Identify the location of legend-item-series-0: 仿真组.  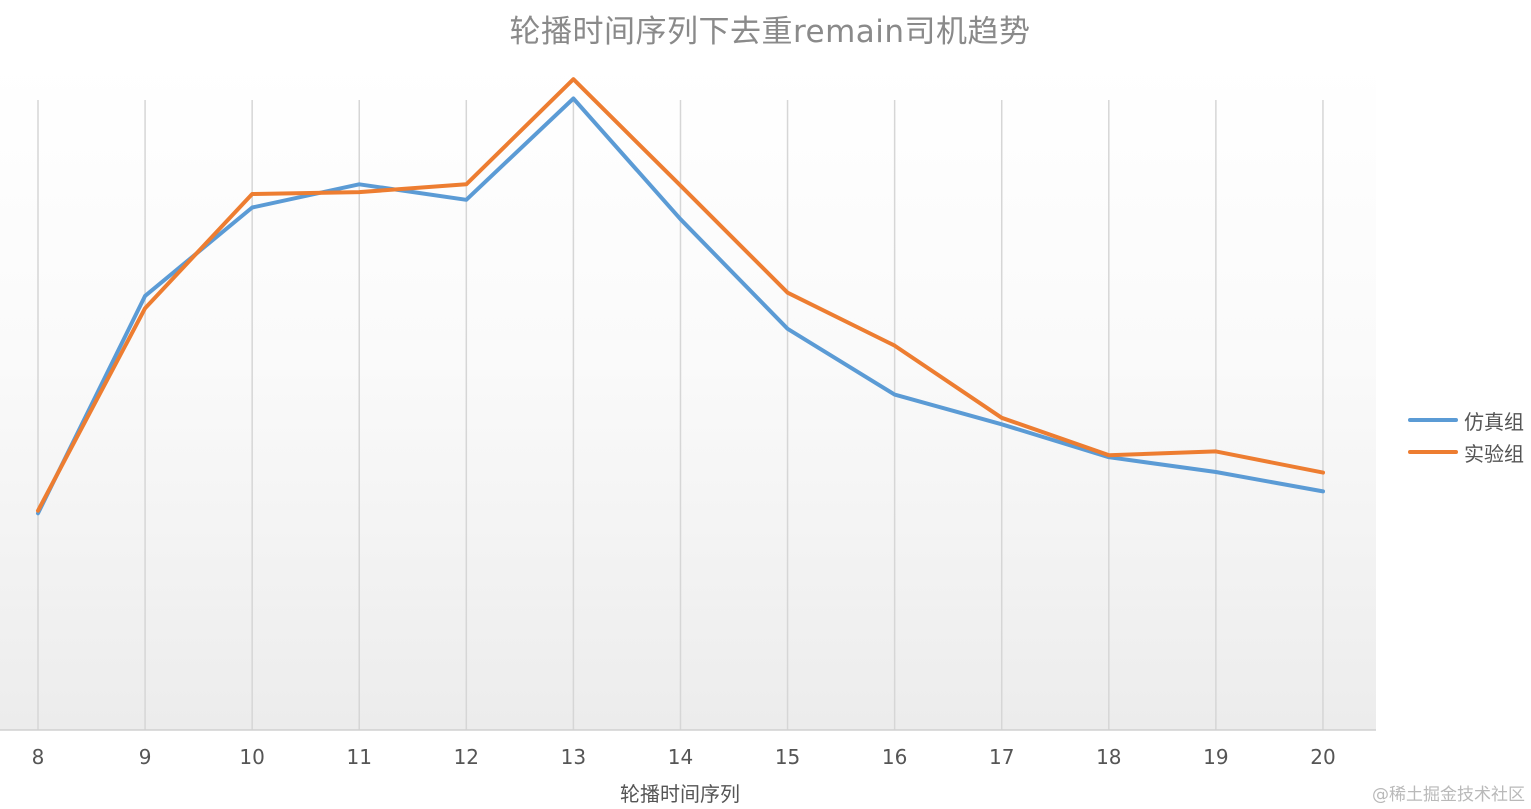
(1469, 420).